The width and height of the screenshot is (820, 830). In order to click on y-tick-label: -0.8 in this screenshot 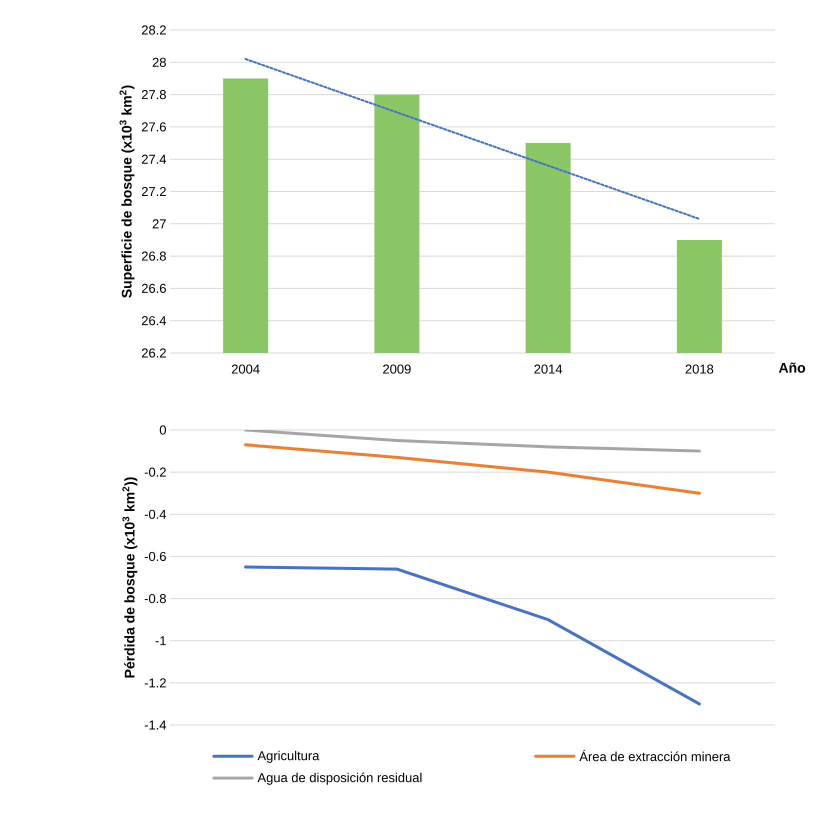, I will do `click(155, 599)`.